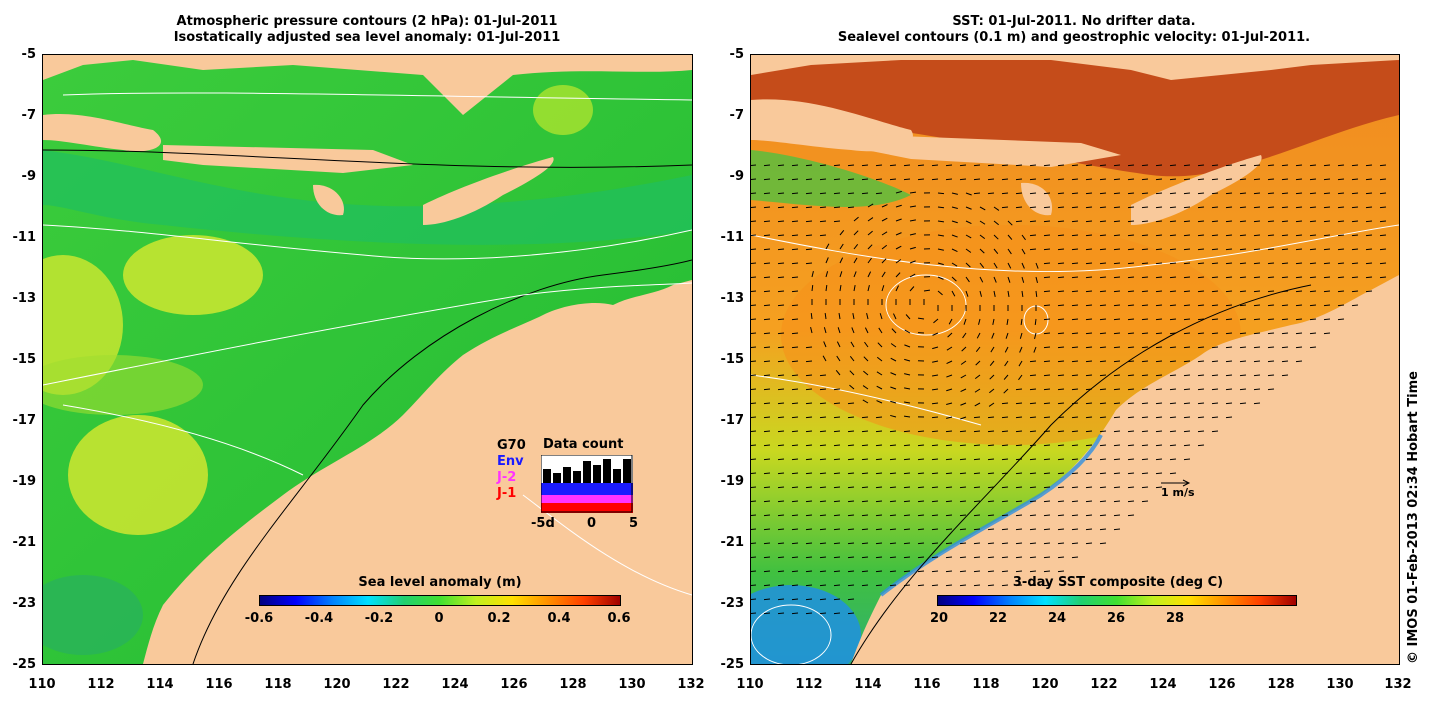 This screenshot has width=1440, height=710. I want to click on right-colorbar-tick: 24, so click(1057, 618).